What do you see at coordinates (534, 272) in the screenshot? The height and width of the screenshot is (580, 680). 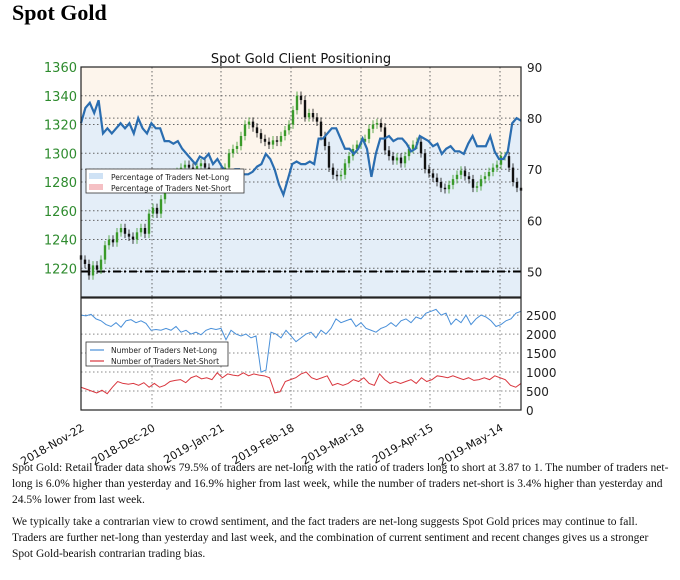 I see `percent-tick-label: 50` at bounding box center [534, 272].